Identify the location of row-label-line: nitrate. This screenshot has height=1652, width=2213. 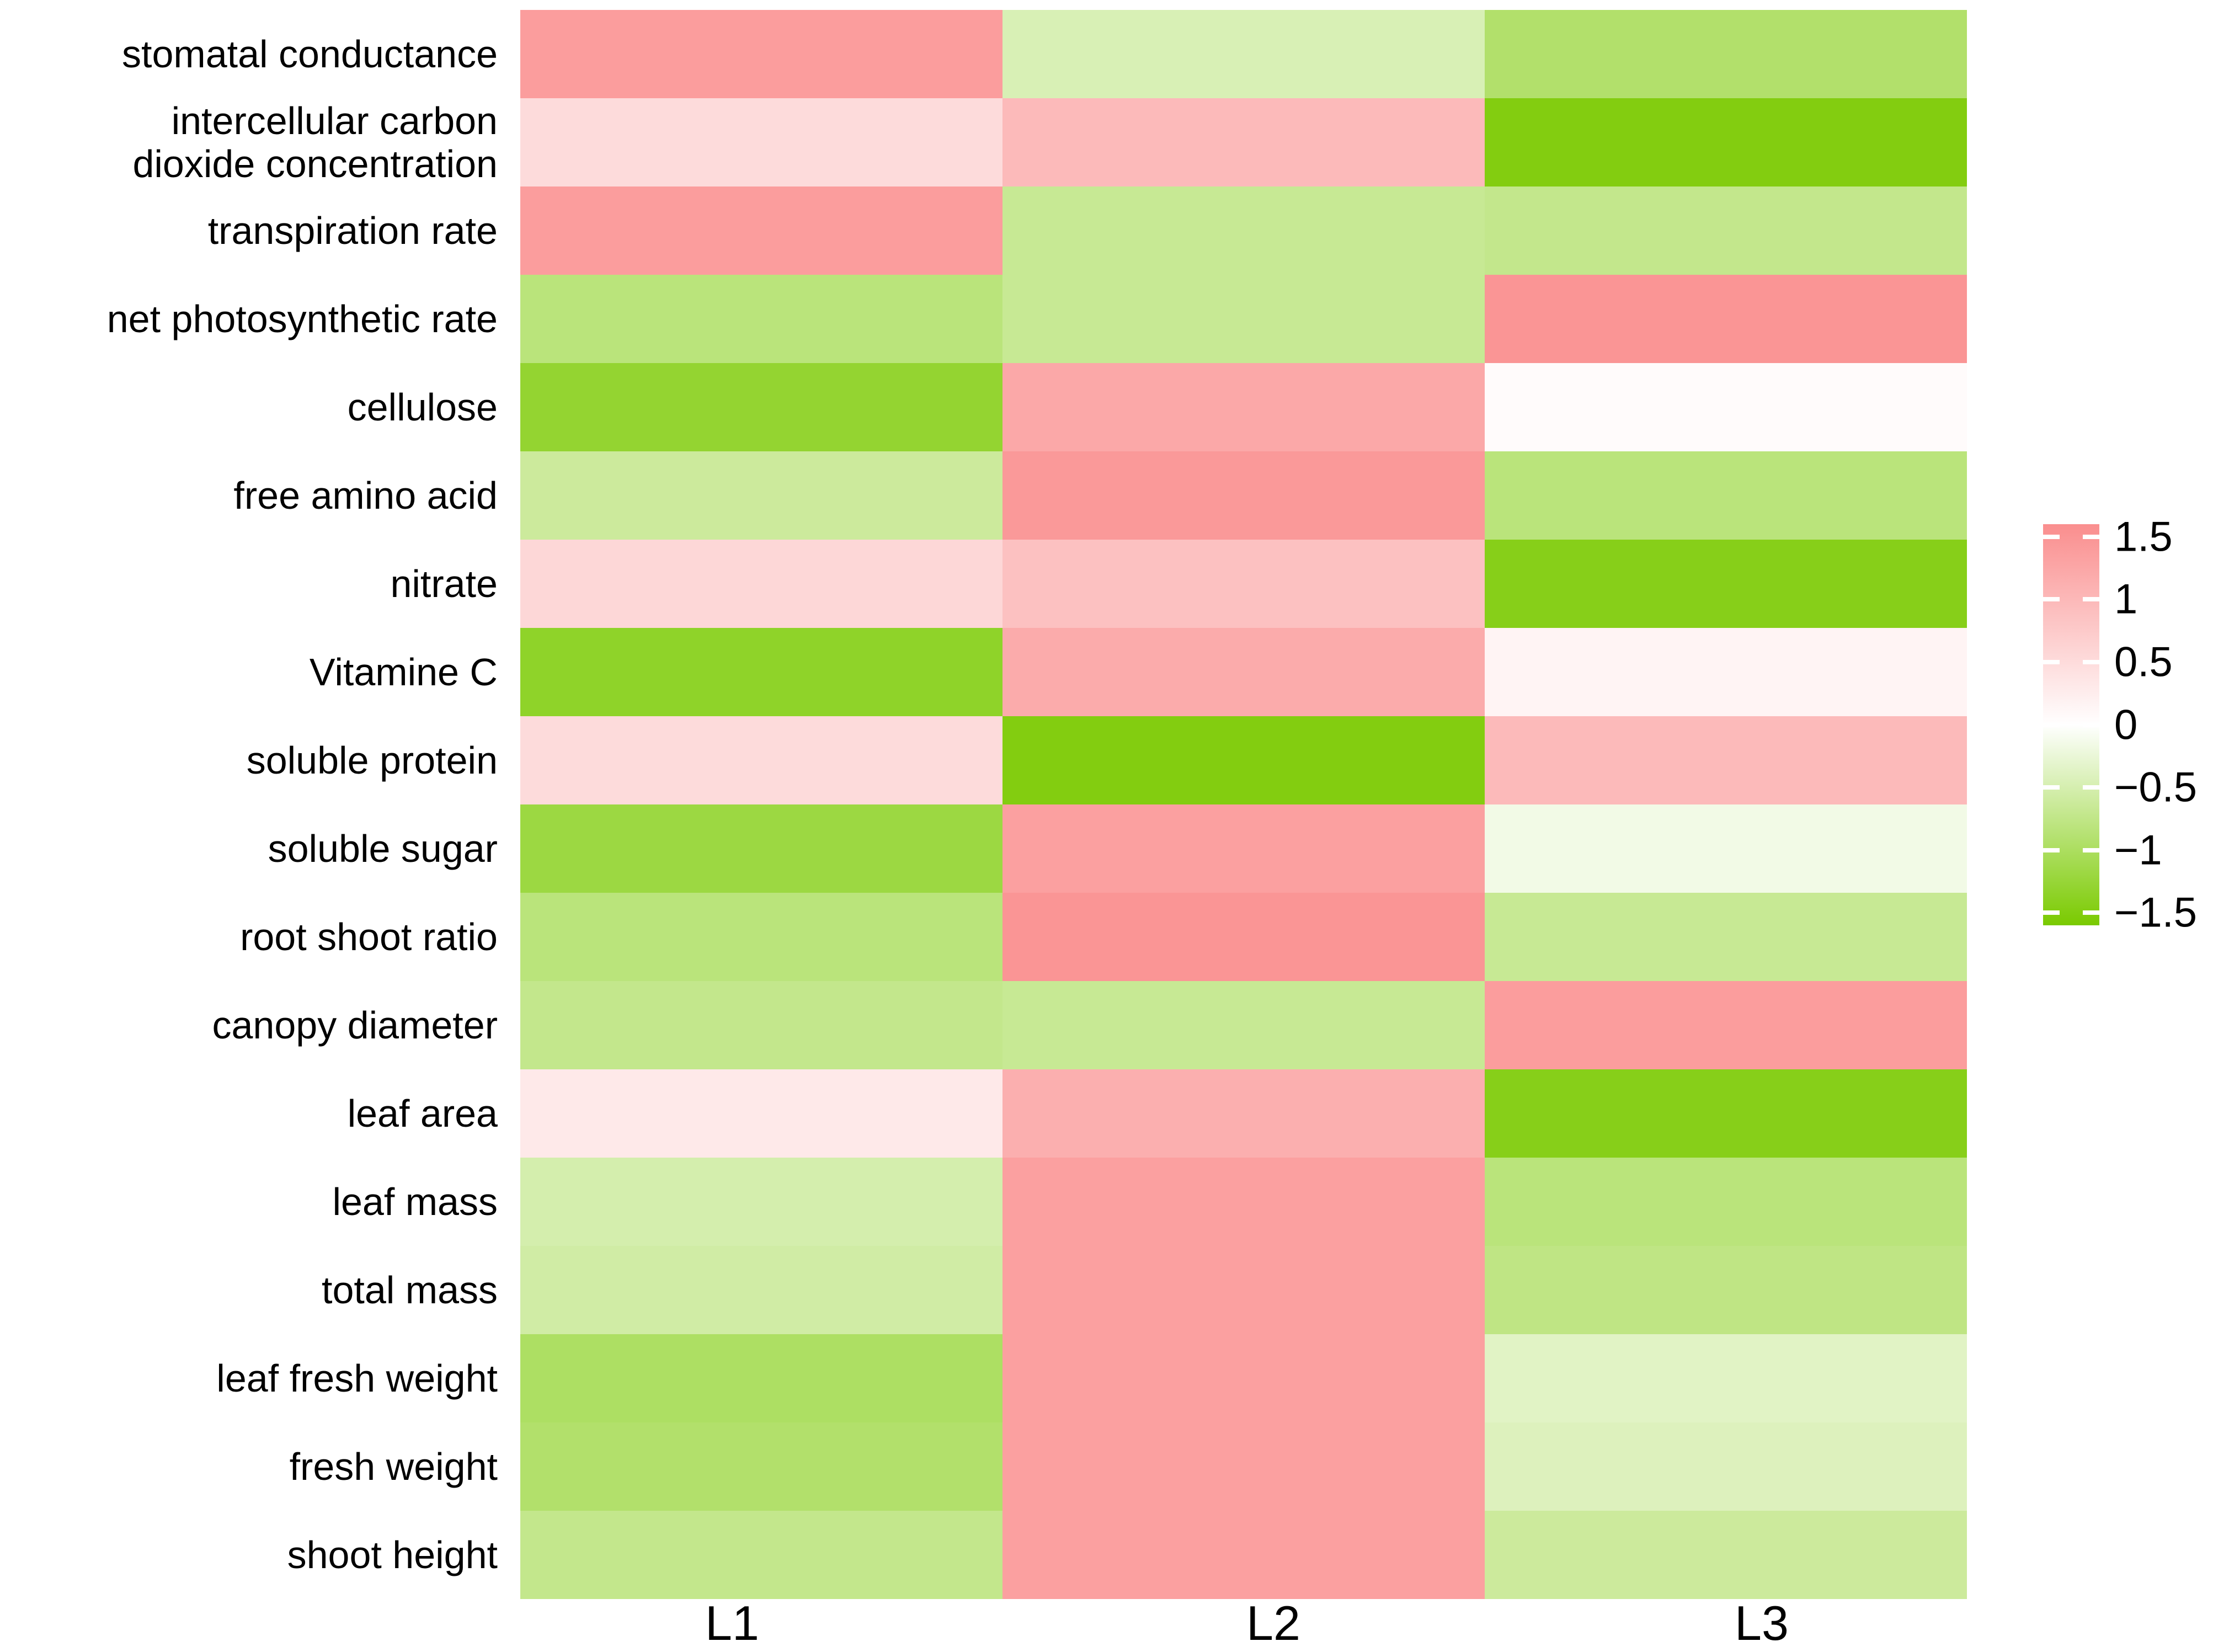
(444, 583).